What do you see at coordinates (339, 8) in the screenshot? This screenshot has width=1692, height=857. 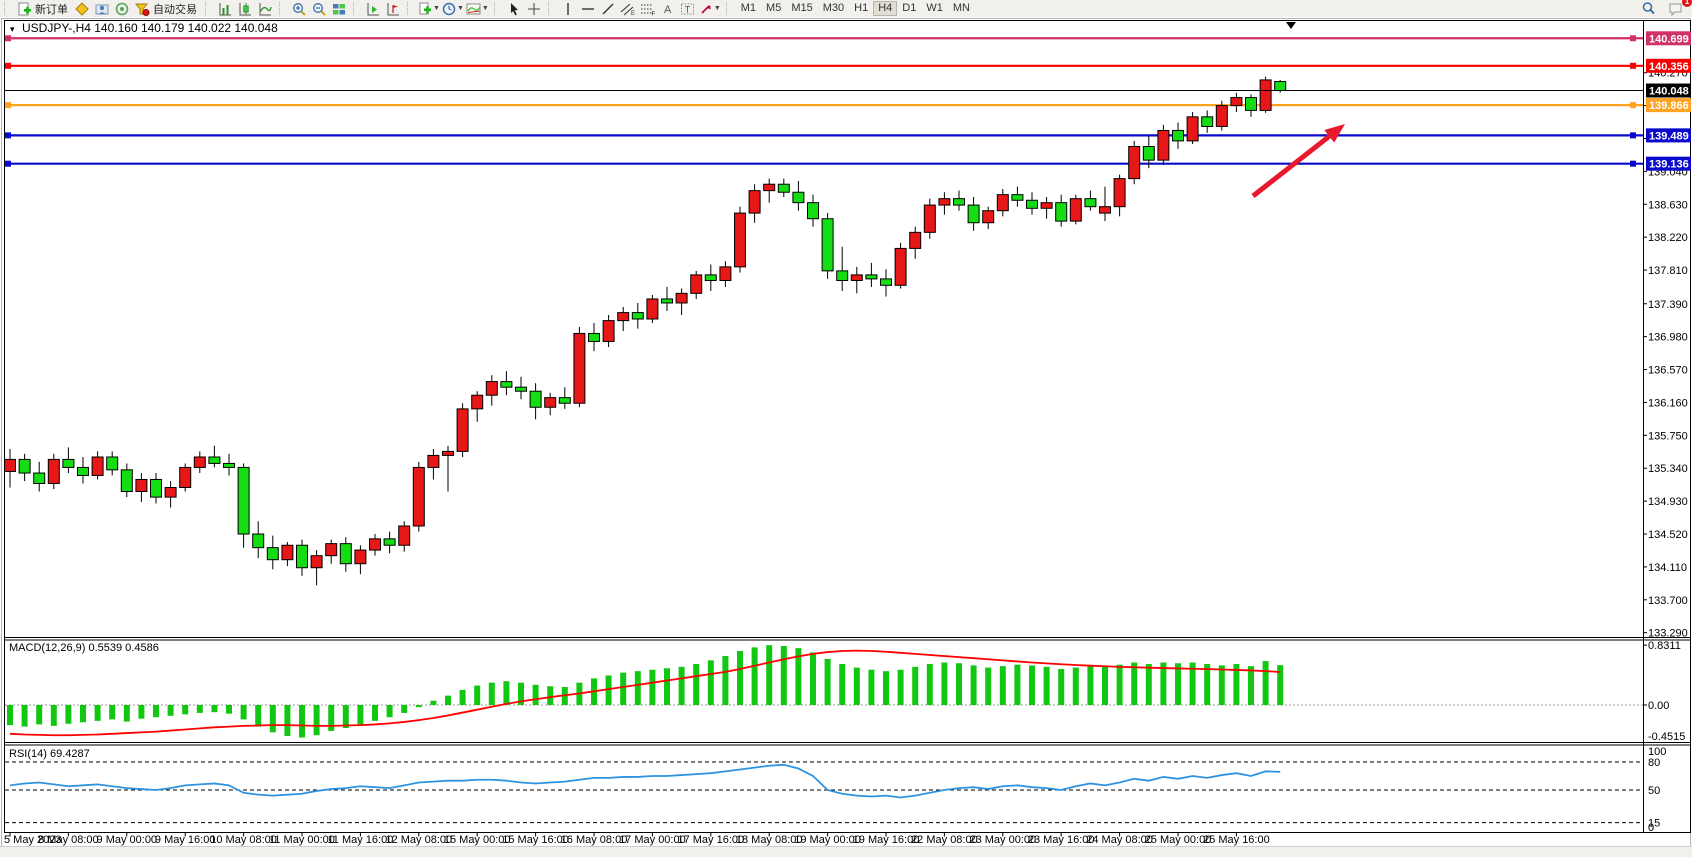 I see `tile-windows-button` at bounding box center [339, 8].